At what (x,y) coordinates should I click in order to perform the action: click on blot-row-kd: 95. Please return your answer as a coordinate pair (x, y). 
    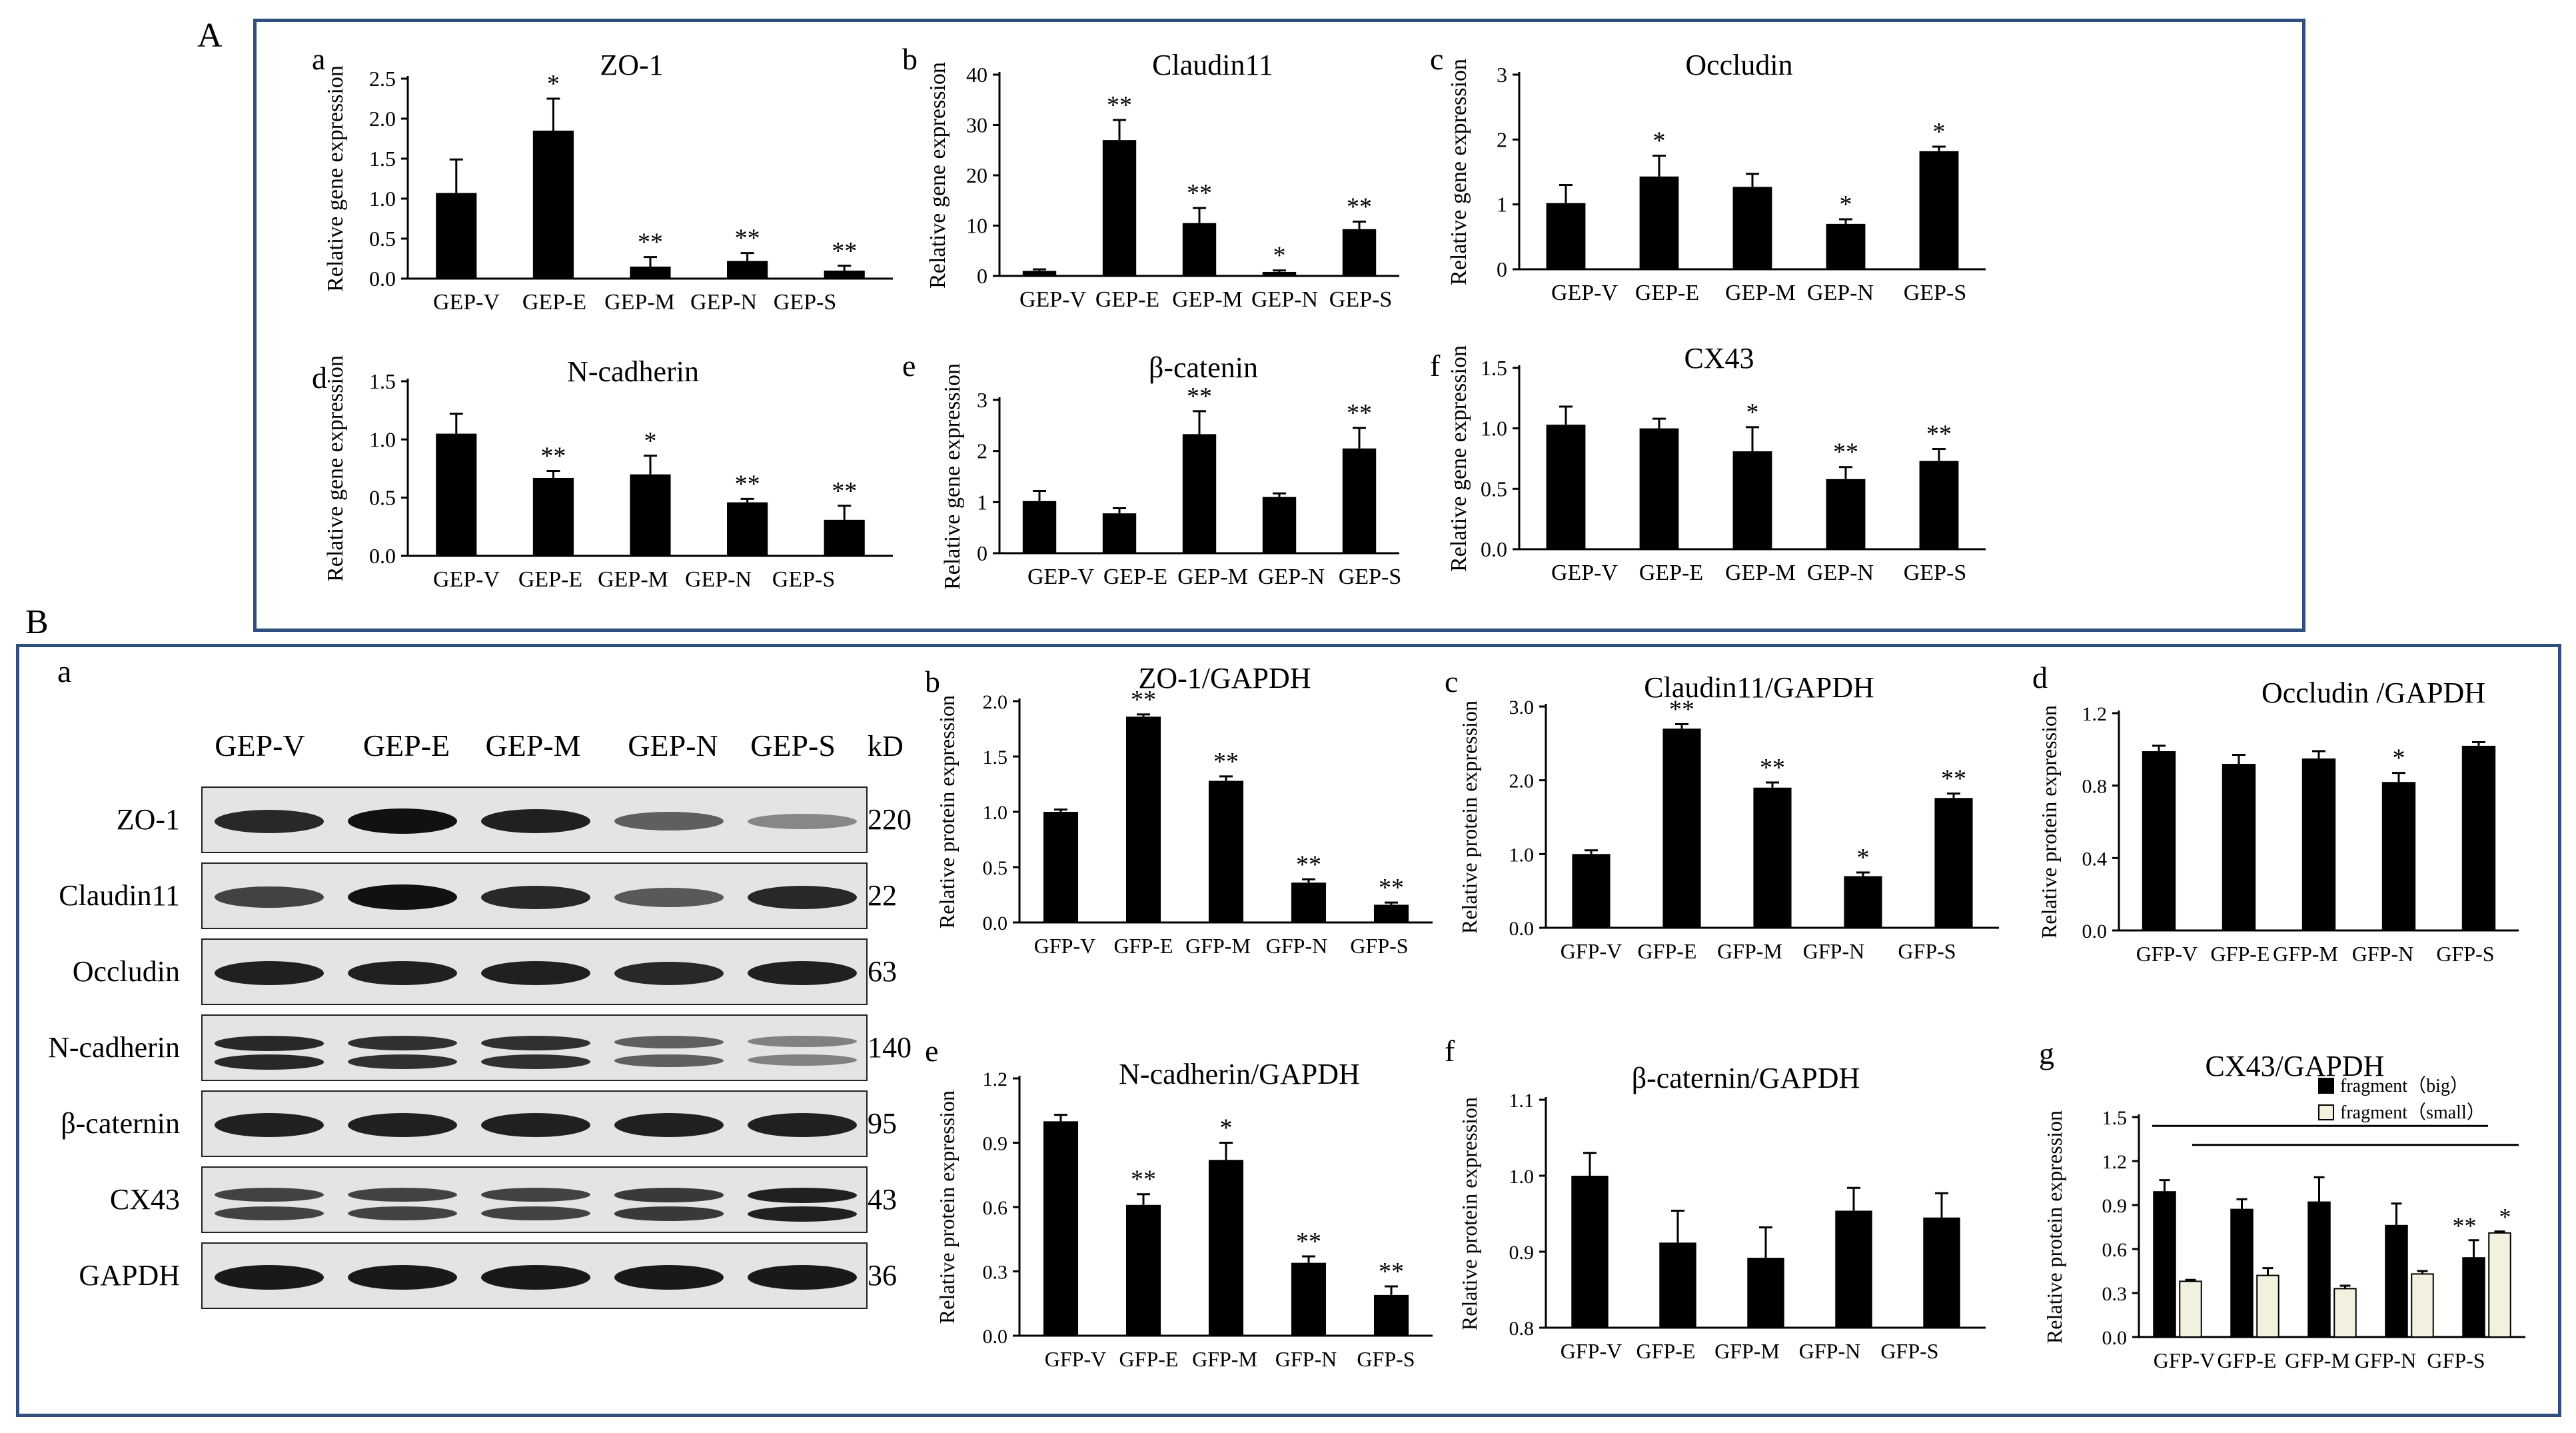
    Looking at the image, I should click on (883, 1123).